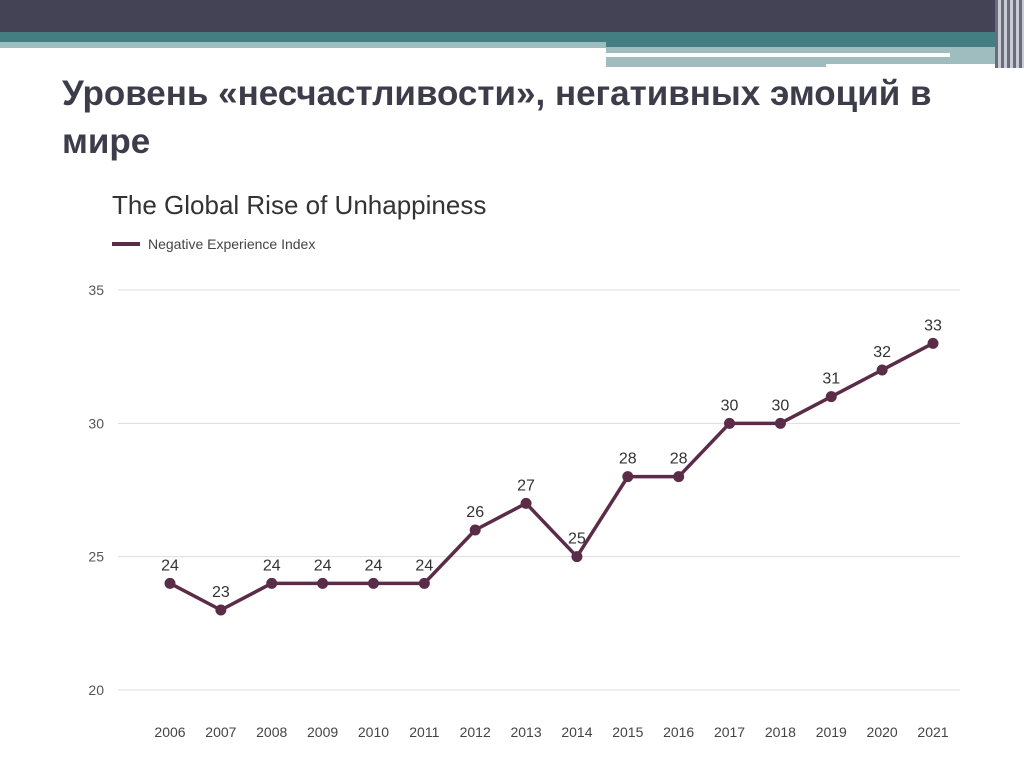  What do you see at coordinates (882, 732) in the screenshot?
I see `x-tick-label: 2020` at bounding box center [882, 732].